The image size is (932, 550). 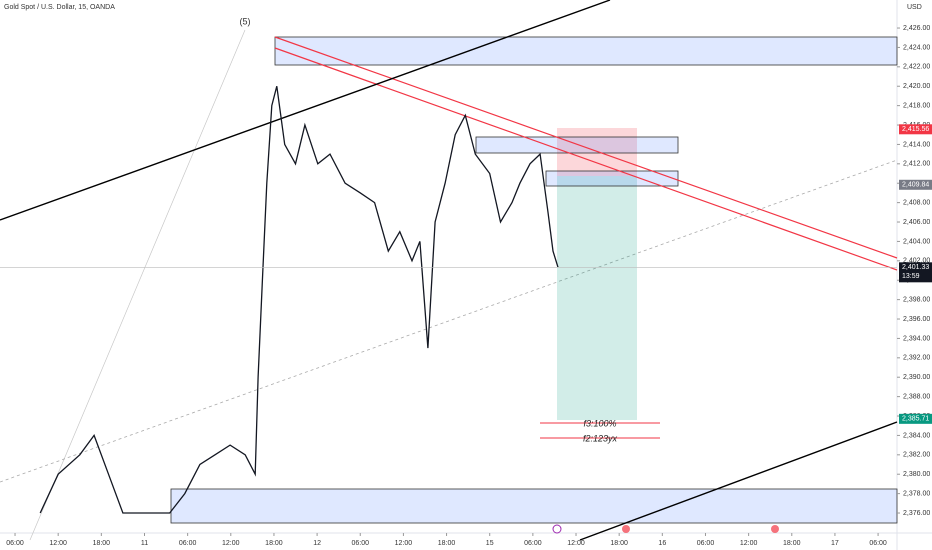 I want to click on price-badge-label: 2,409.84, so click(x=915, y=185).